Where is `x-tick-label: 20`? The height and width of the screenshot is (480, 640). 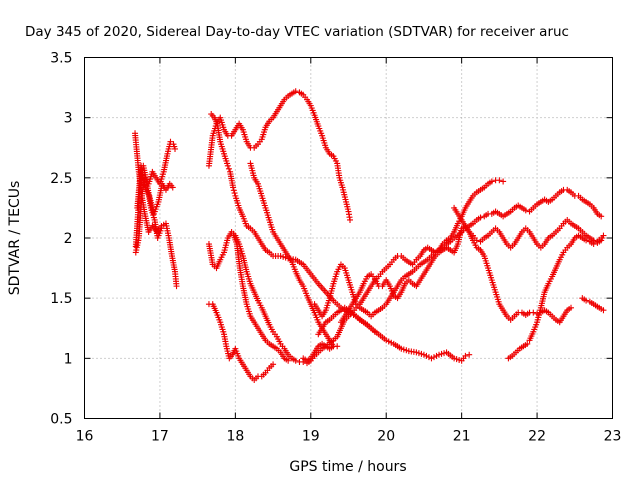
x-tick-label: 20 is located at coordinates (386, 437).